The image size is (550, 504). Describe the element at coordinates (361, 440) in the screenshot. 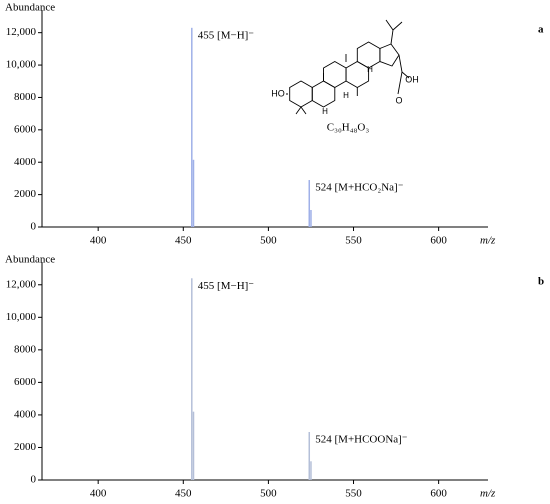

I see `peak-annotation: 524 [M+HCOONa]⁻` at that location.